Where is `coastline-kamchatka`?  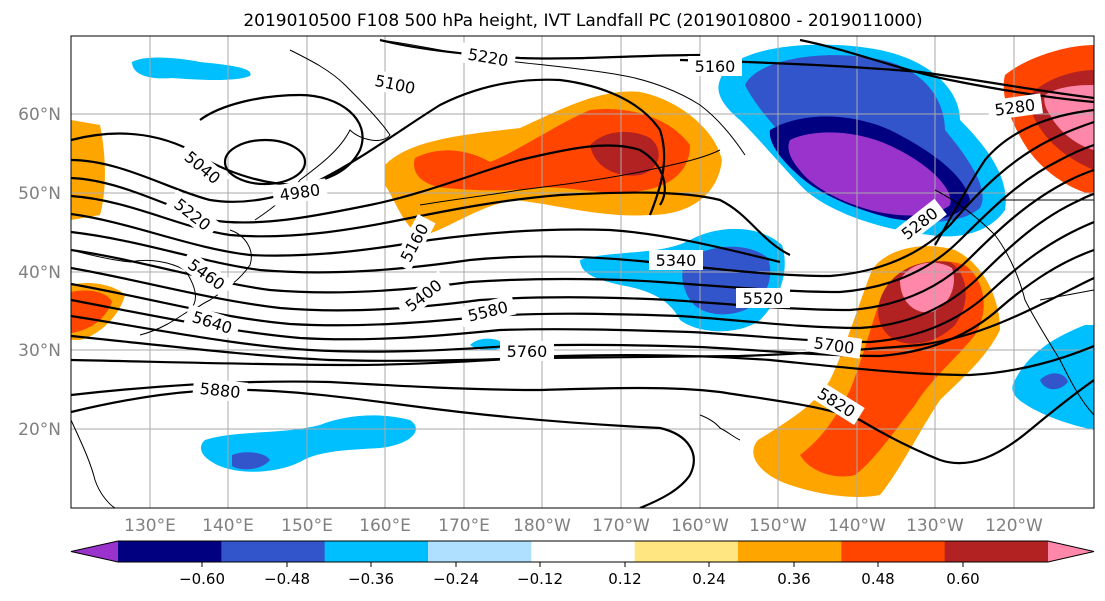
coastline-kamchatka is located at coordinates (322, 135).